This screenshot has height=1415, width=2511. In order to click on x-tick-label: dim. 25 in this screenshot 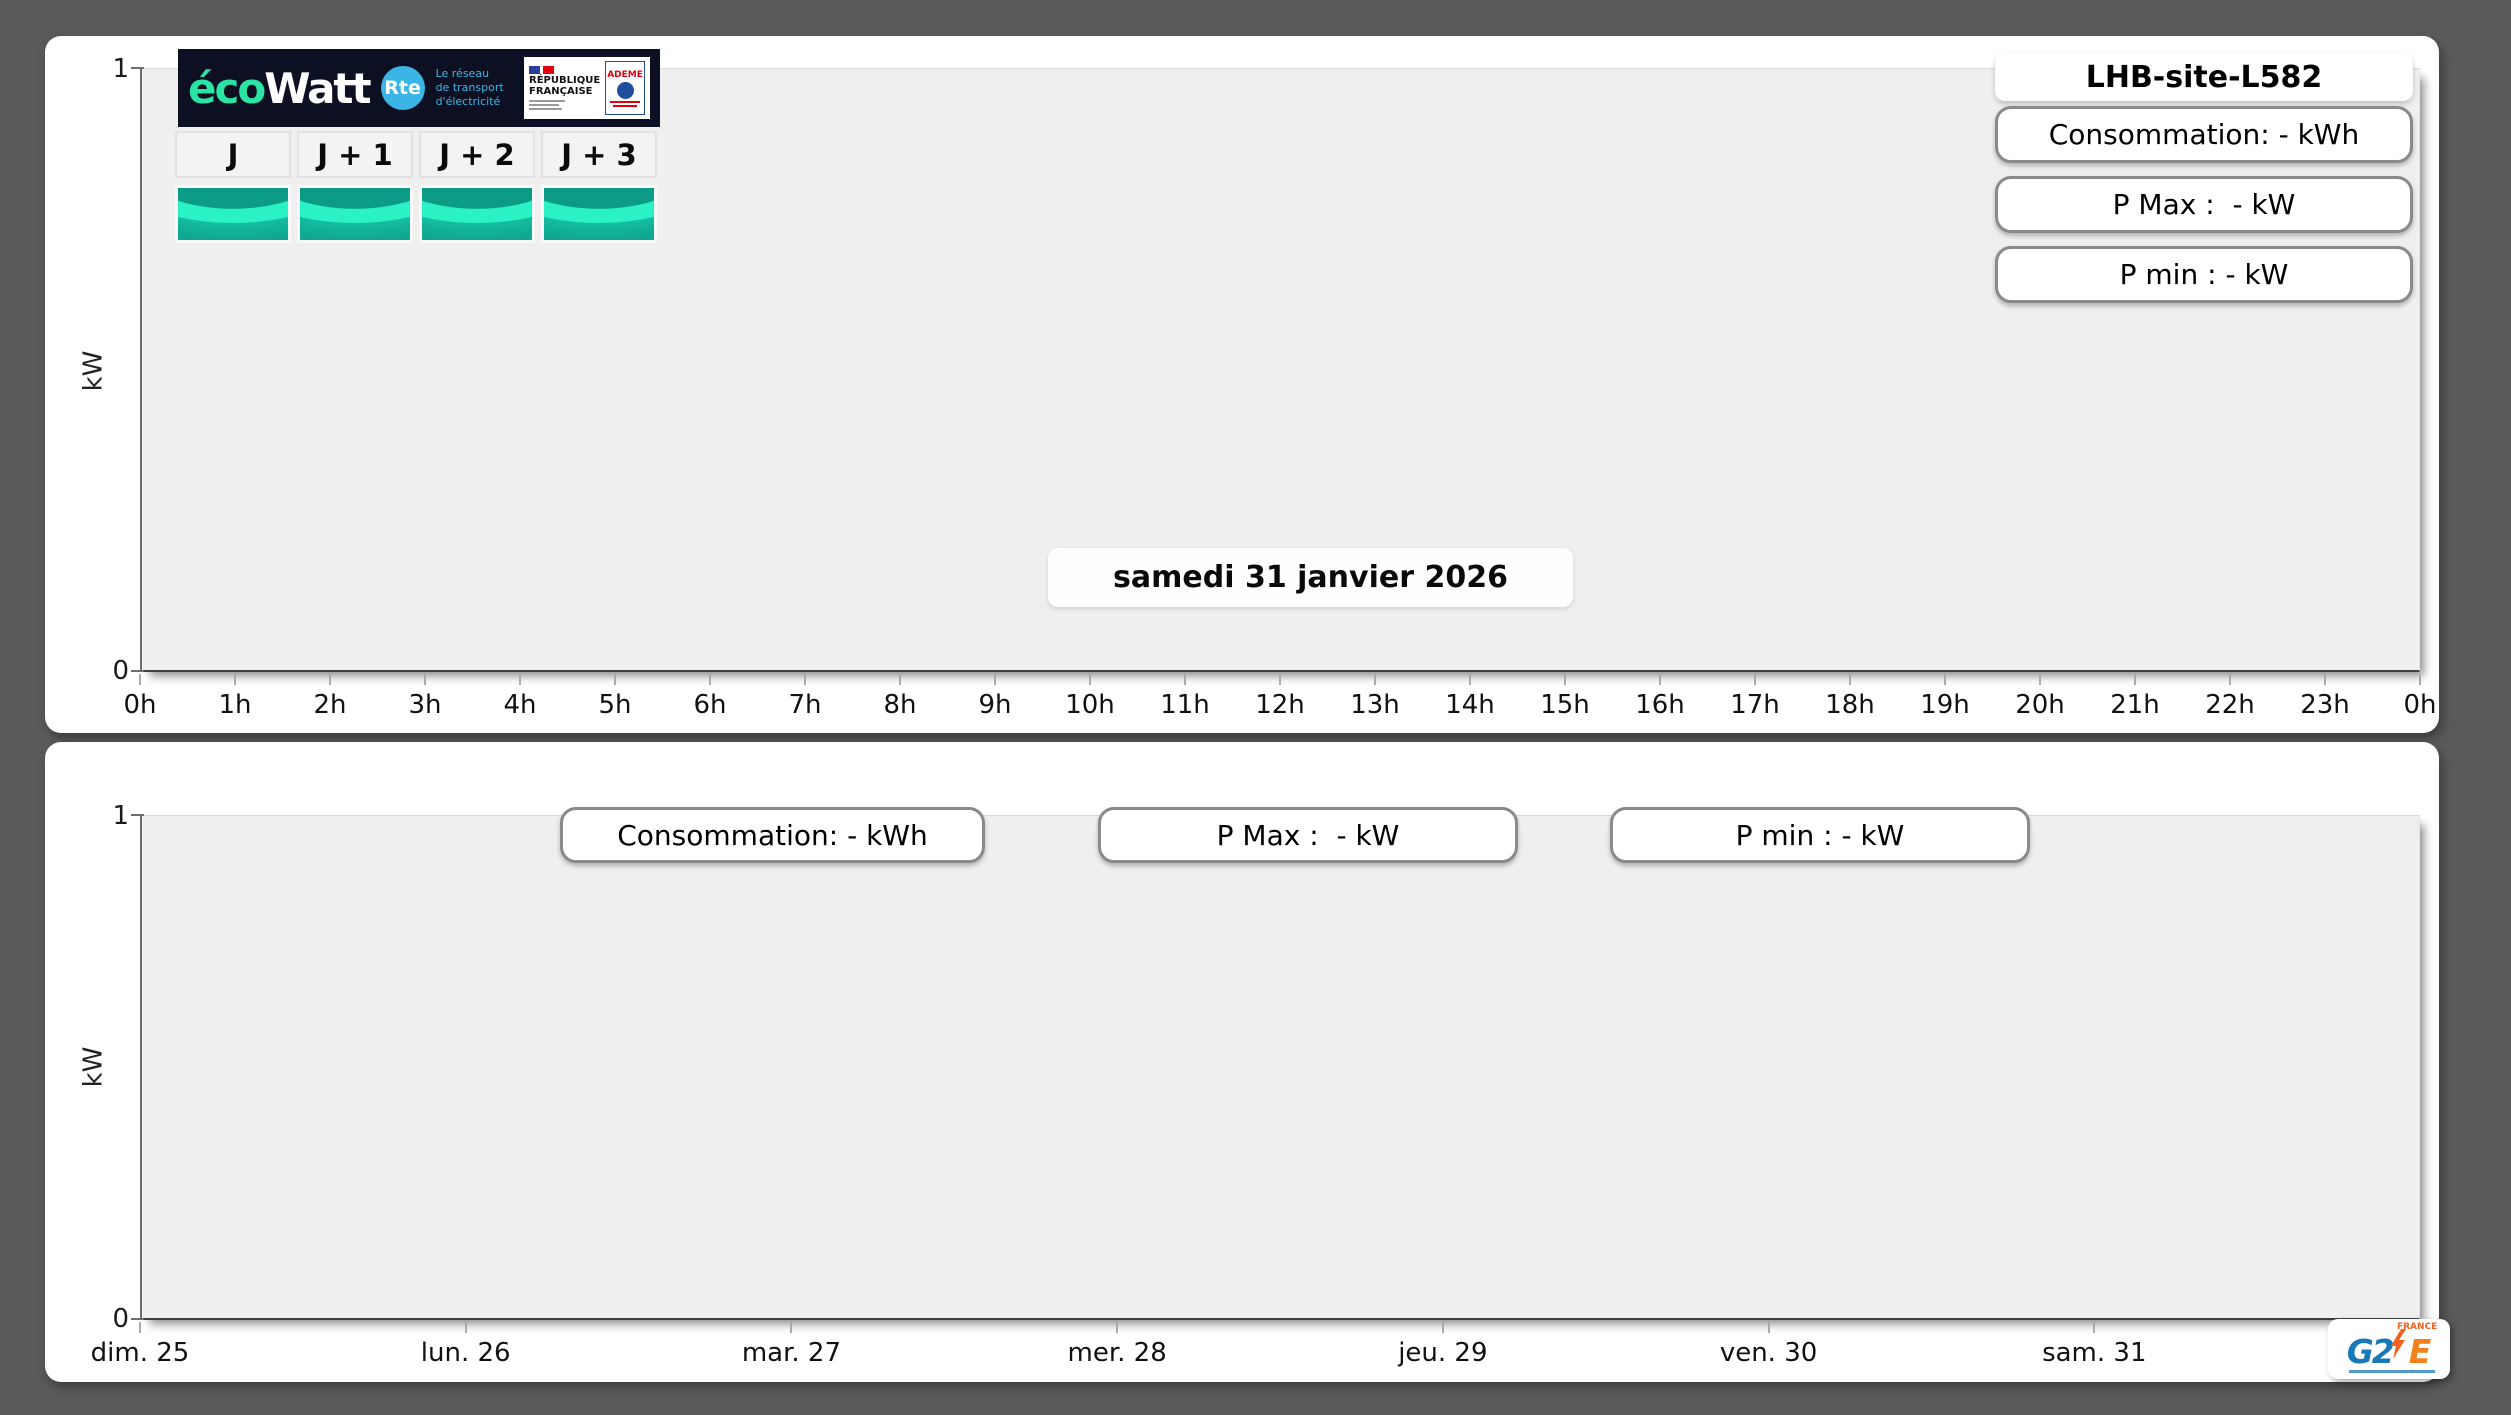, I will do `click(140, 1353)`.